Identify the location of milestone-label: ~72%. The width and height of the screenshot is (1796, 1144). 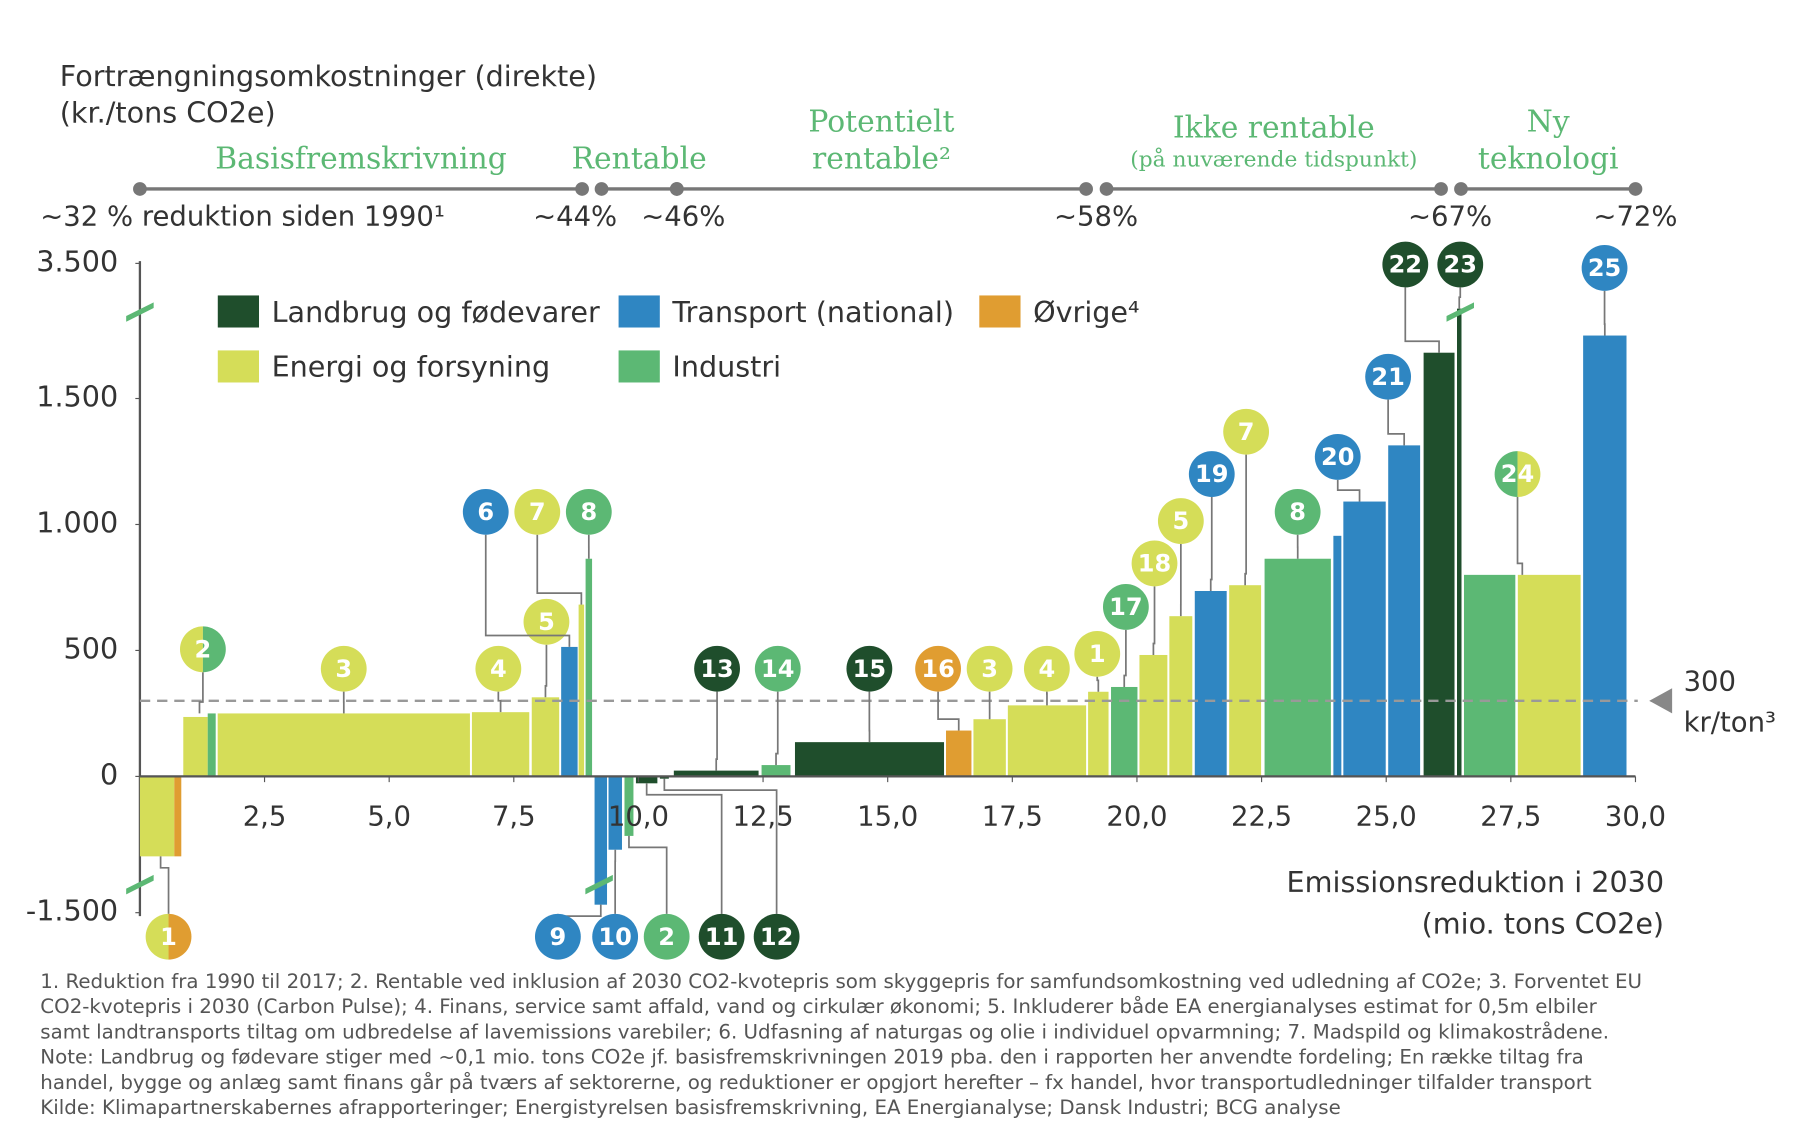
(1635, 217).